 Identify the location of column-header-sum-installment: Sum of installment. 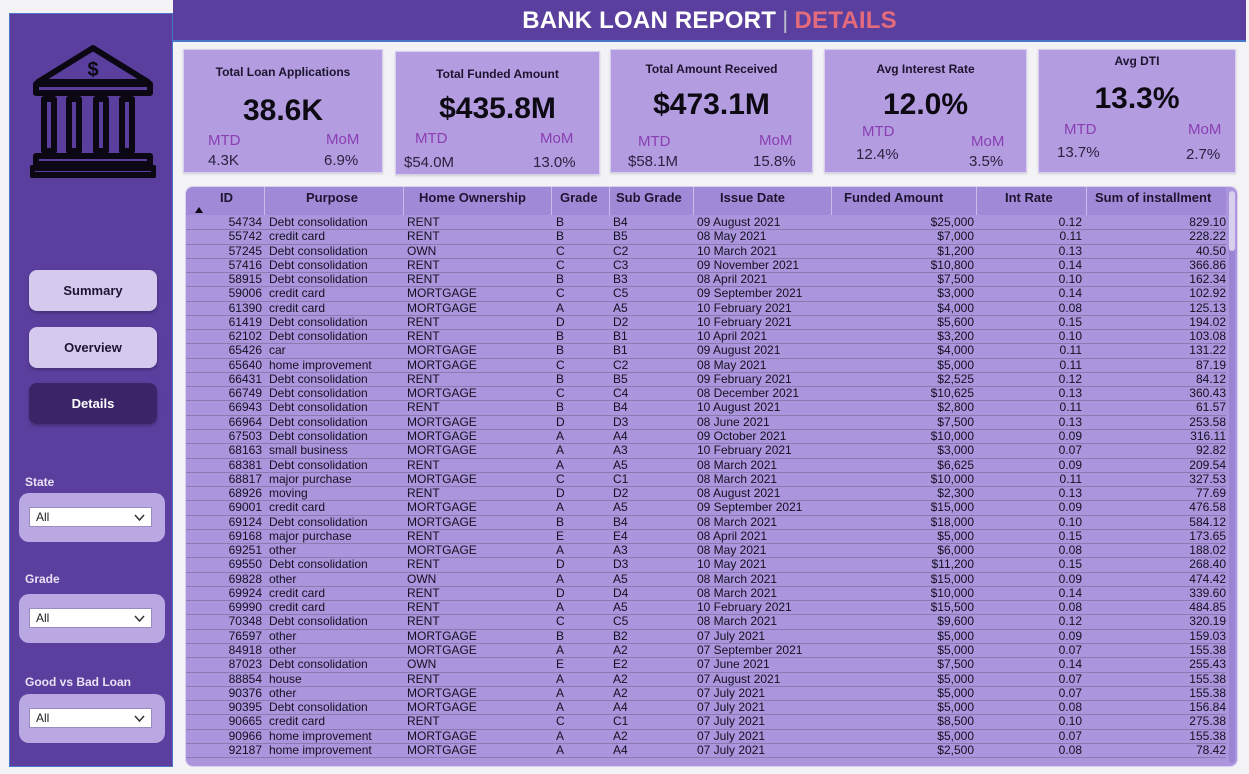
(1153, 197).